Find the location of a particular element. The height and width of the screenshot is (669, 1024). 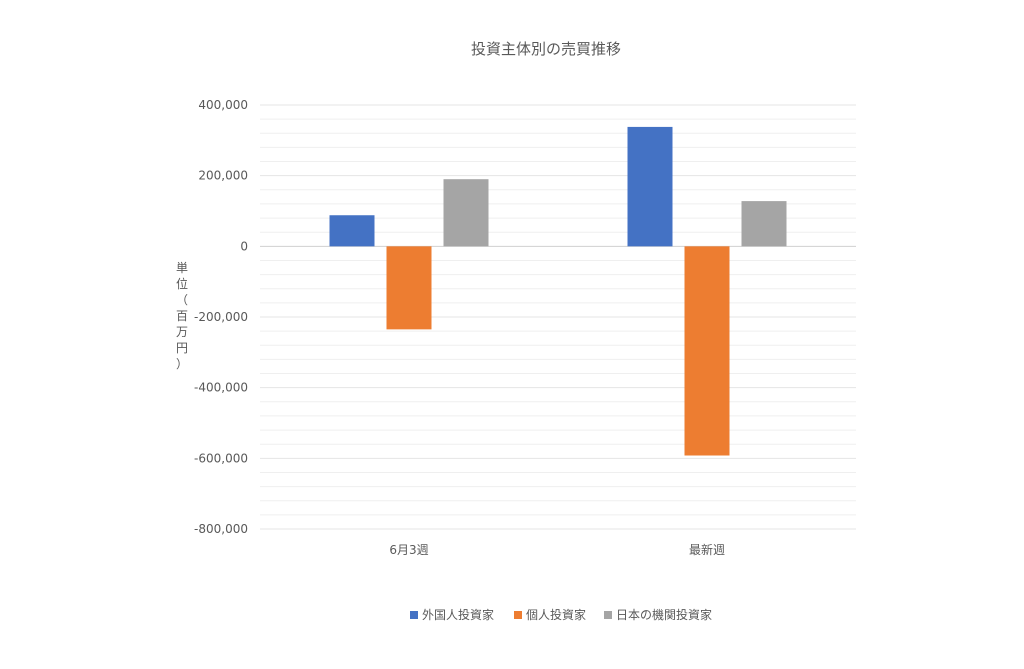

y-tick-label: 200,000 is located at coordinates (223, 176).